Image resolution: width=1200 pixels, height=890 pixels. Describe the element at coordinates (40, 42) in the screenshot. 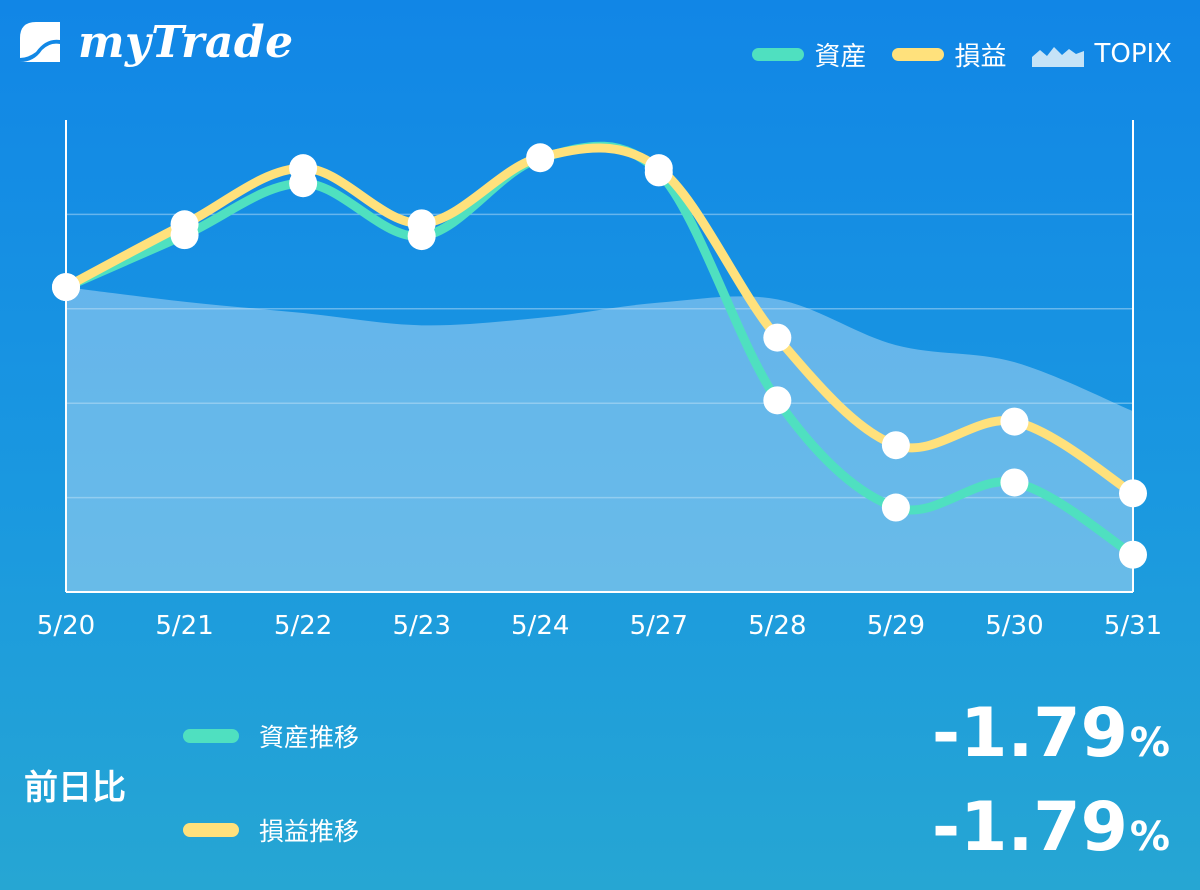

I see `mytrade-logo-icon` at that location.